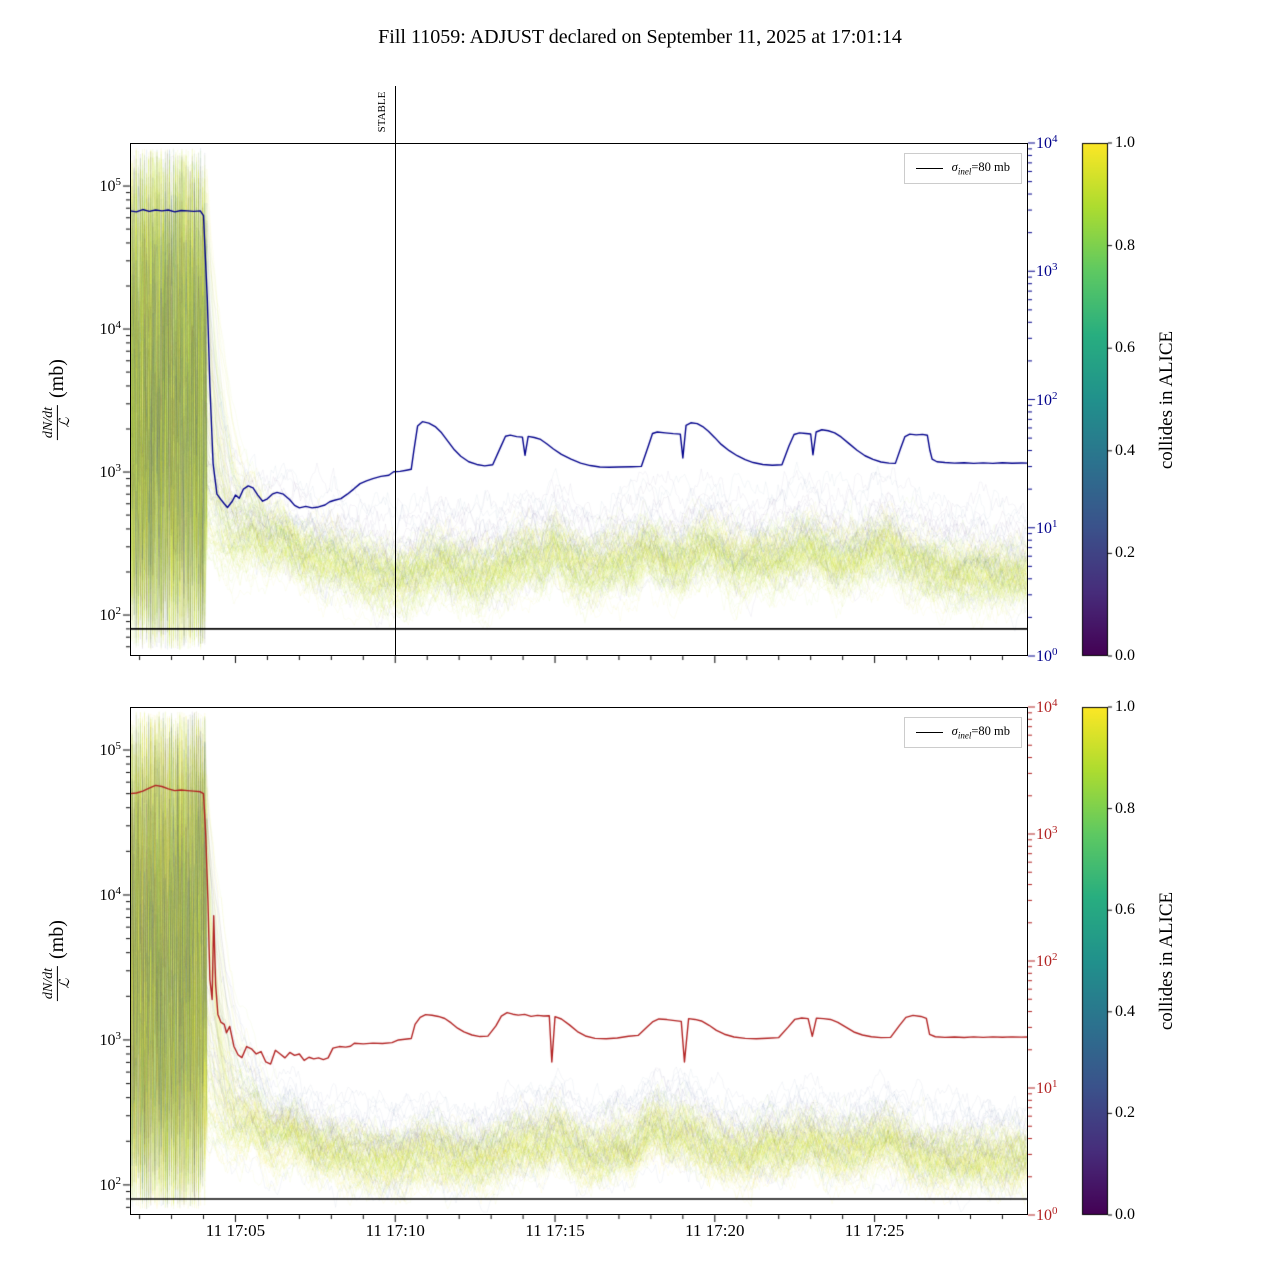 This screenshot has height=1280, width=1280. I want to click on x-tick-label: 11 17:15, so click(555, 1230).